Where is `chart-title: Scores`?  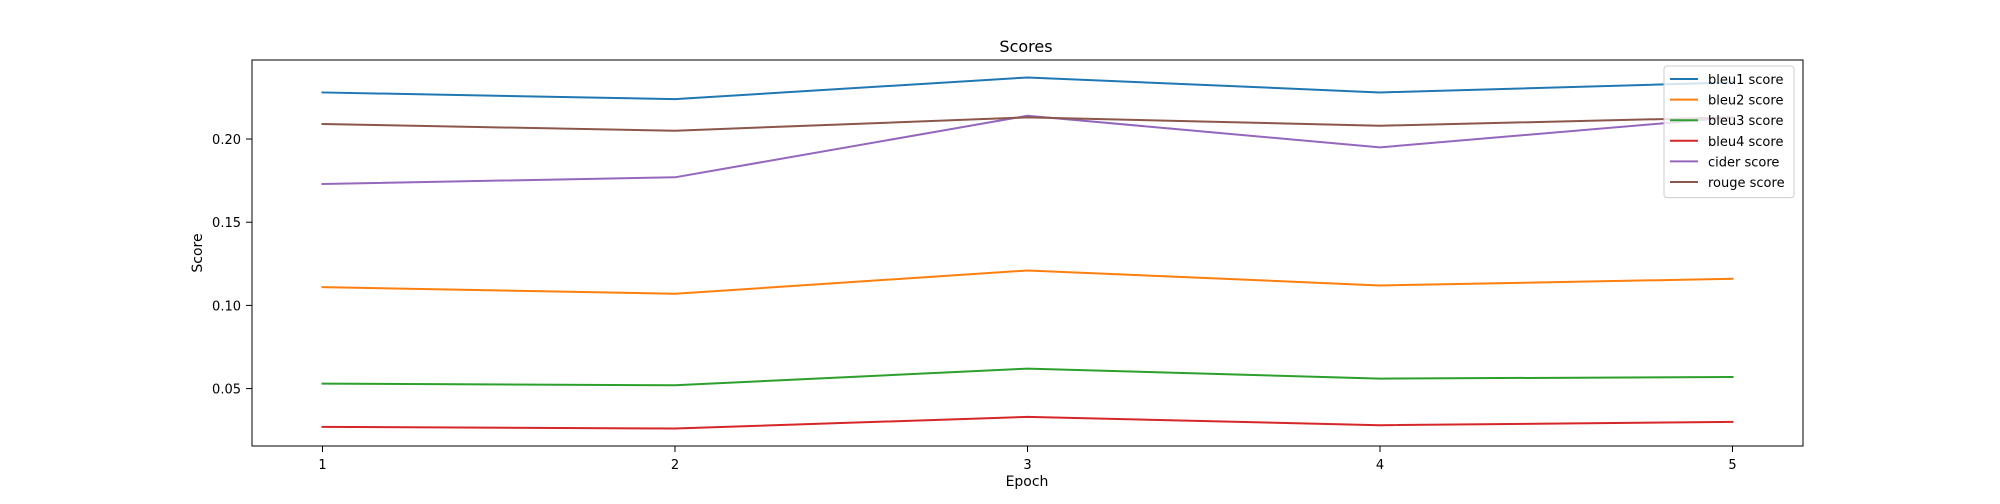 chart-title: Scores is located at coordinates (1025, 46).